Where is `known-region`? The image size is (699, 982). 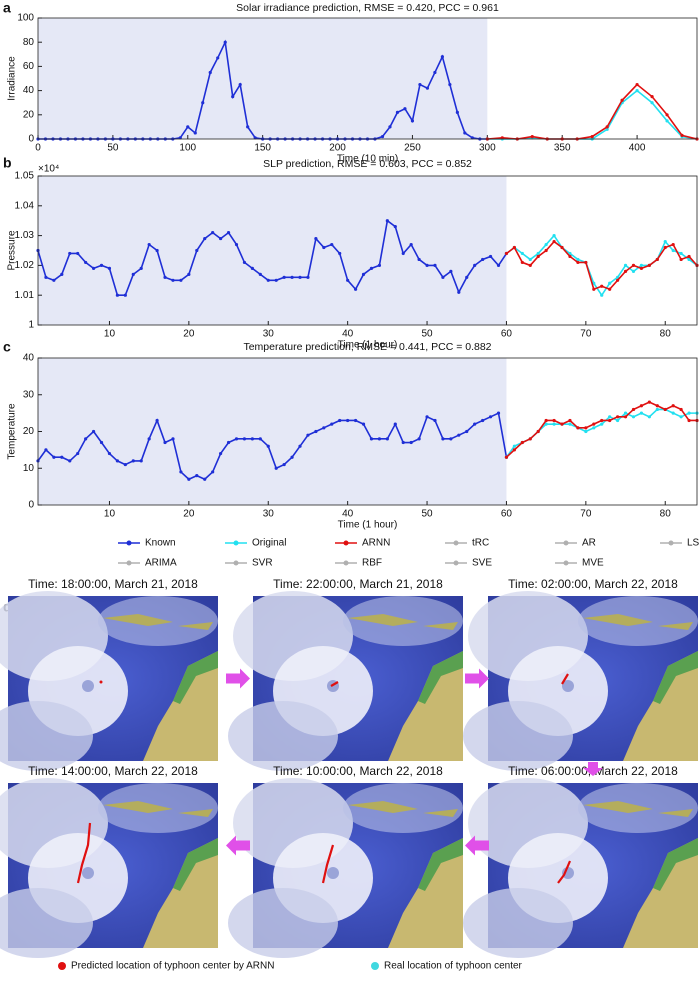
known-region is located at coordinates (272, 250).